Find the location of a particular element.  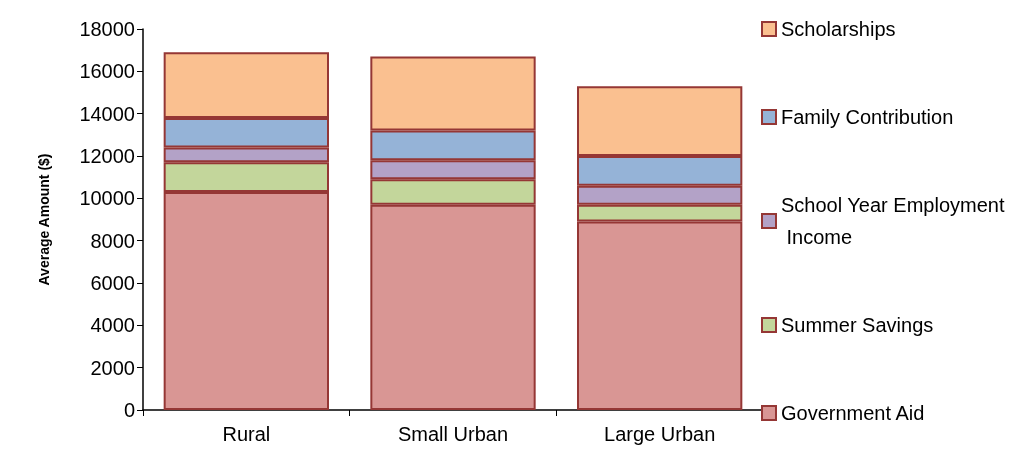

legend-label: Government Aid is located at coordinates (853, 413).